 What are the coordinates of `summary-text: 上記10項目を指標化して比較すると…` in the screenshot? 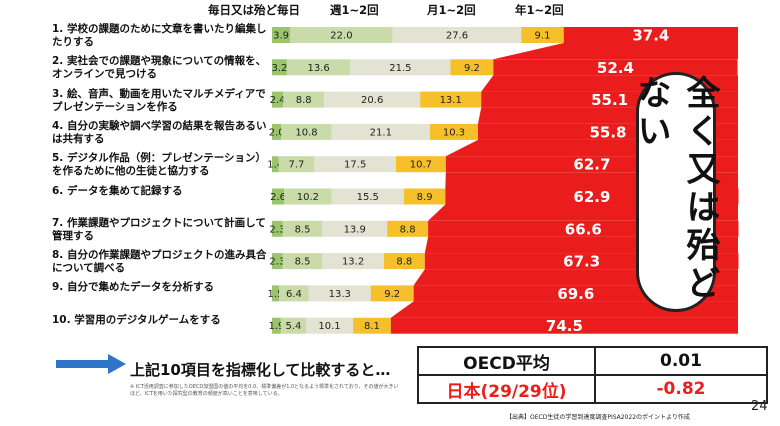 It's located at (260, 370).